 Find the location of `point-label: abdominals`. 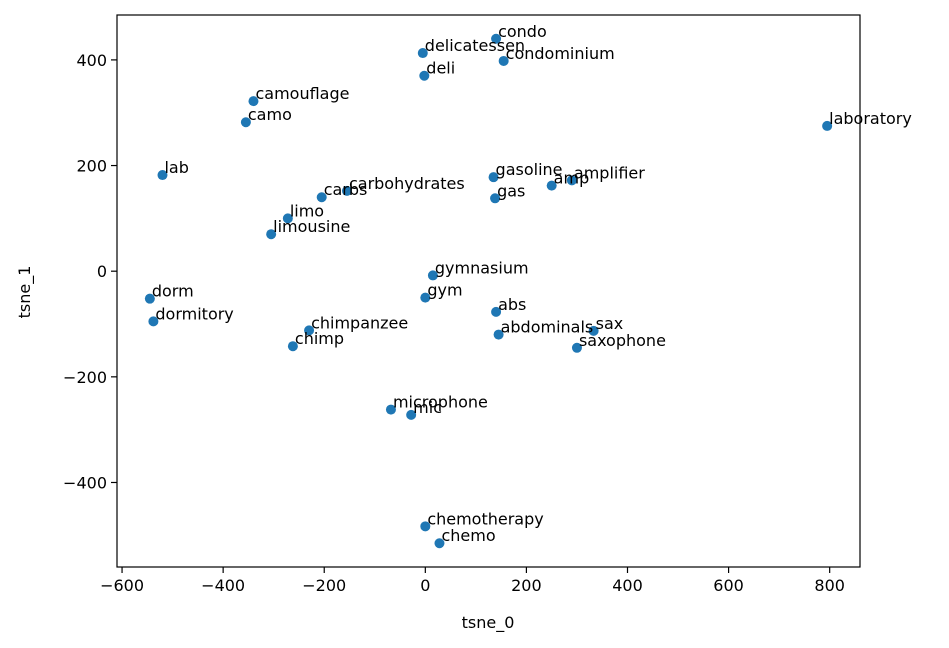

point-label: abdominals is located at coordinates (547, 327).